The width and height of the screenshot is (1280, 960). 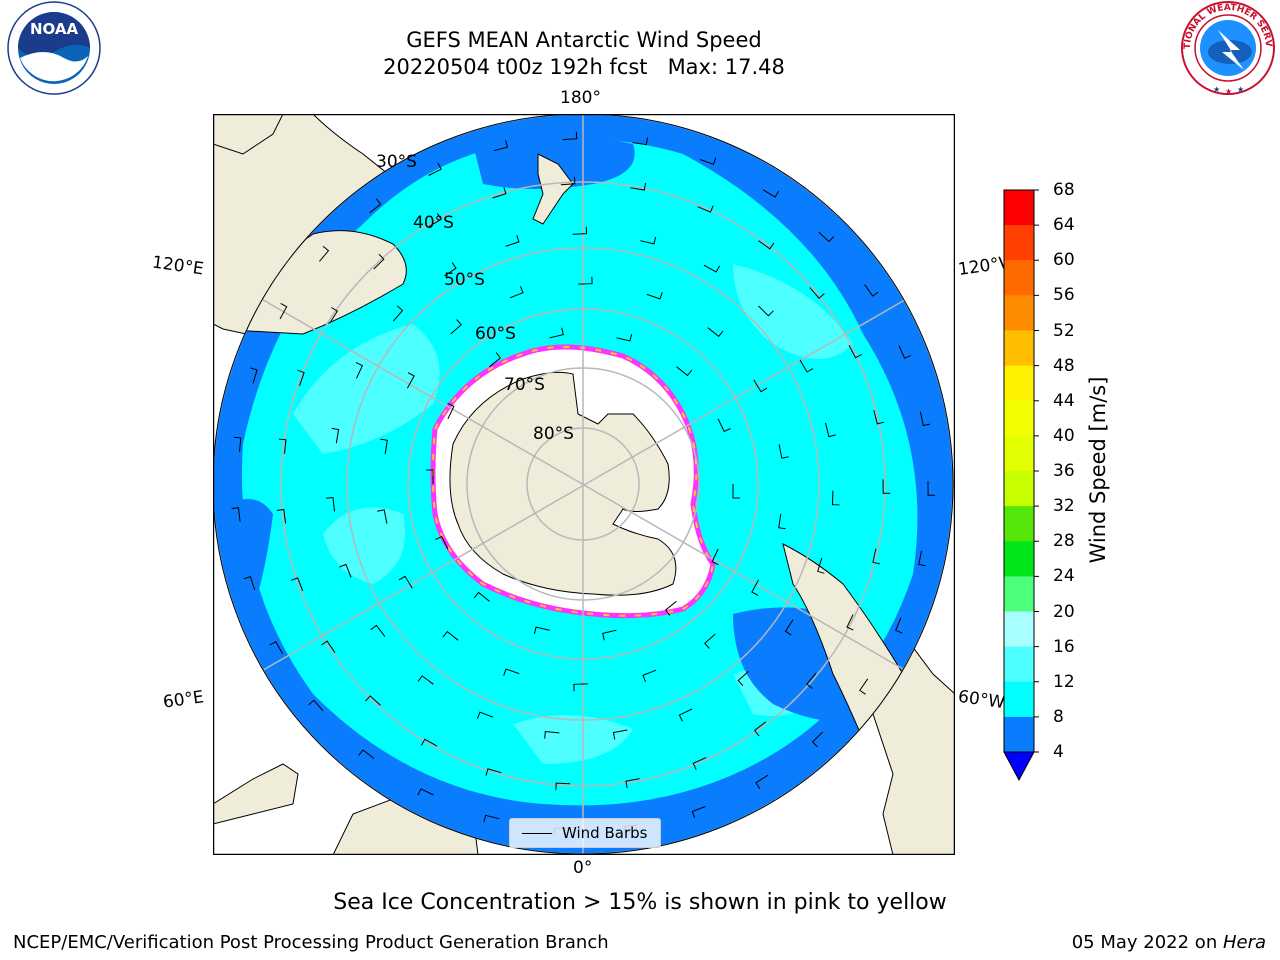 I want to click on footer-date: 05 May 2022 on Hera, so click(x=1169, y=942).